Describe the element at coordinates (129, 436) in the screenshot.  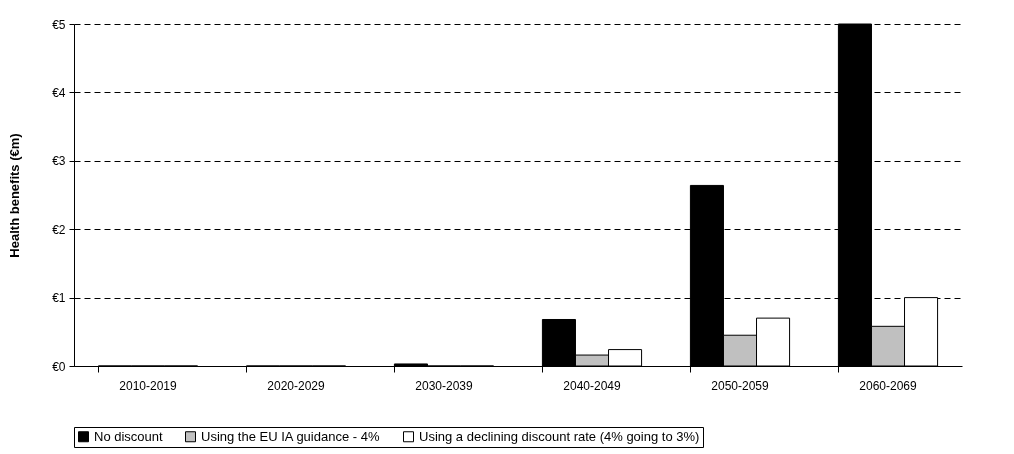
I see `legend-label: No discount` at that location.